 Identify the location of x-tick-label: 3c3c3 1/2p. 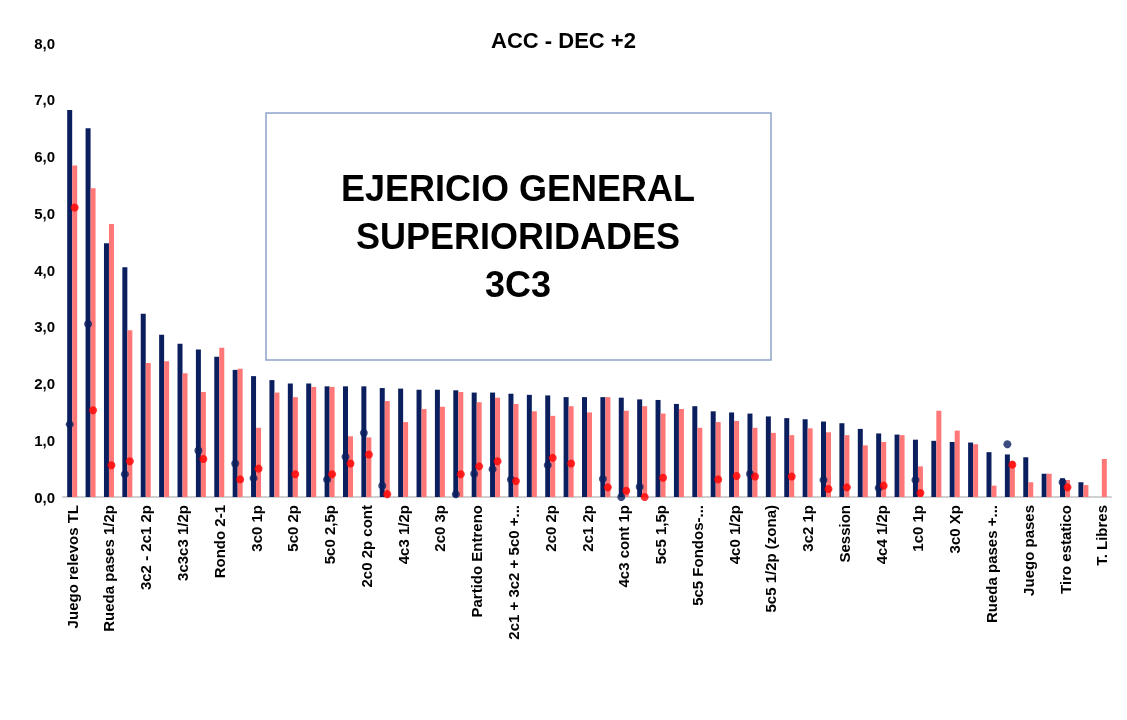
(183, 543).